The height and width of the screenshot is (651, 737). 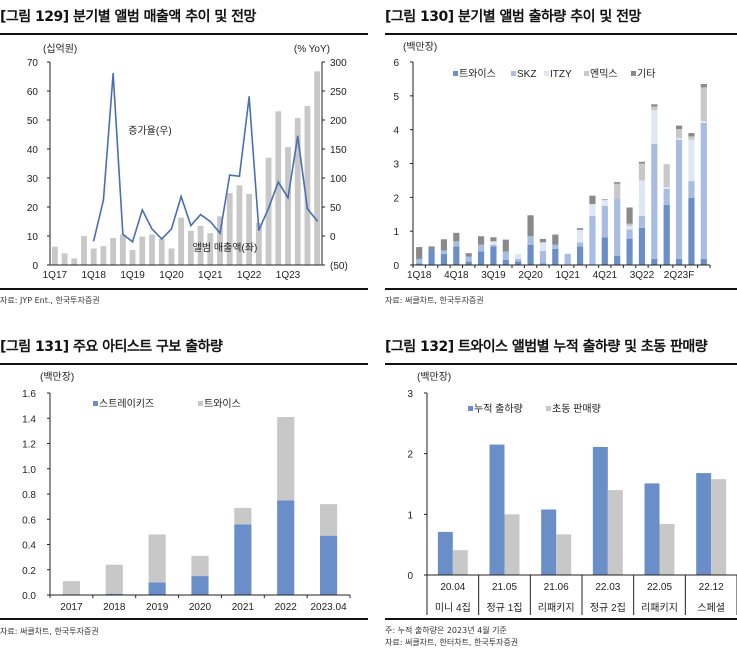 I want to click on x-tick-label: 1Q23, so click(x=288, y=275).